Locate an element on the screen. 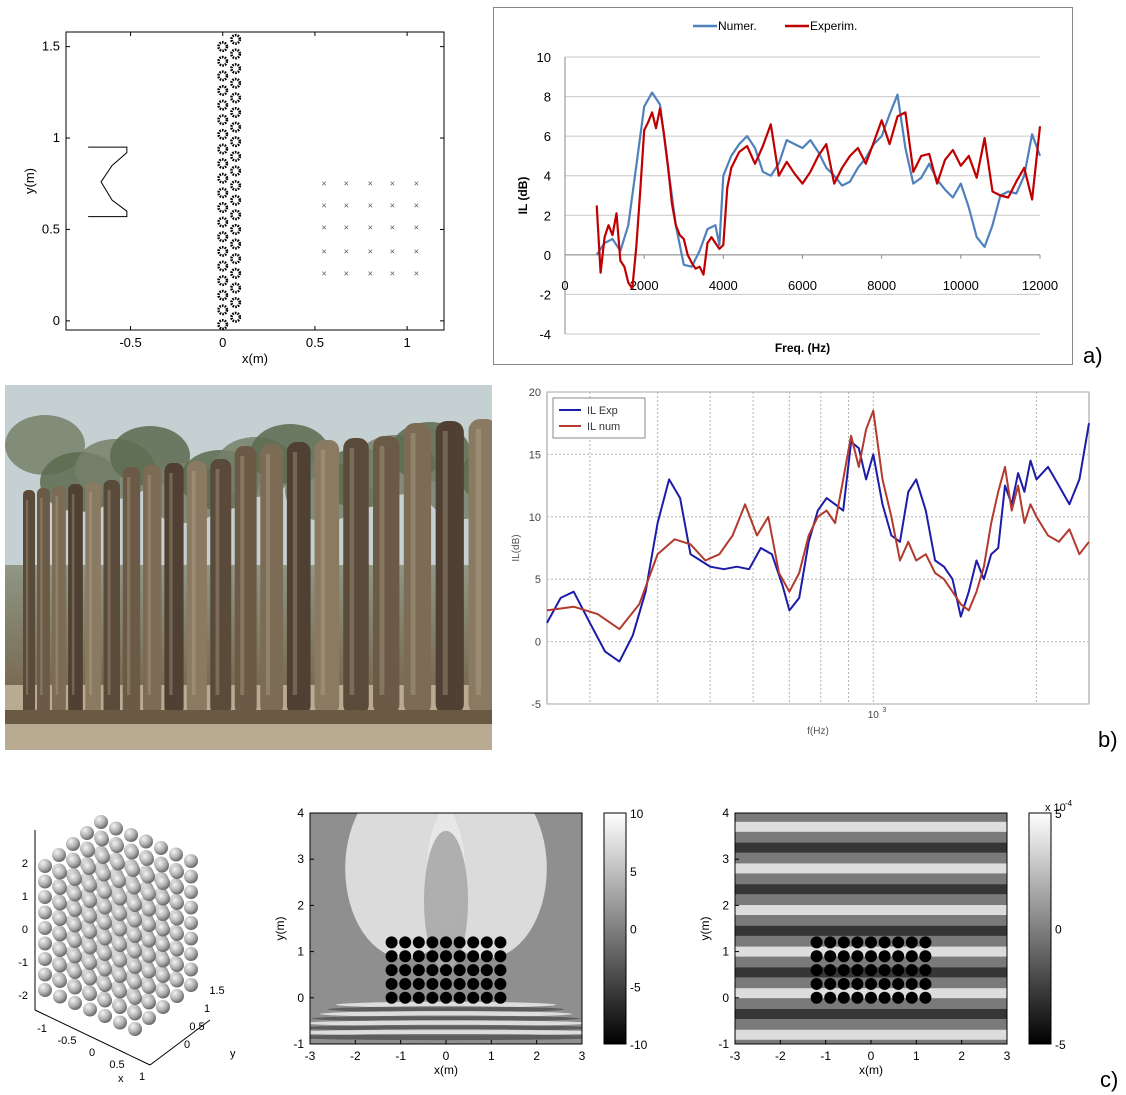 The height and width of the screenshot is (1095, 1126). y-tick-label: 2 is located at coordinates (547, 215).